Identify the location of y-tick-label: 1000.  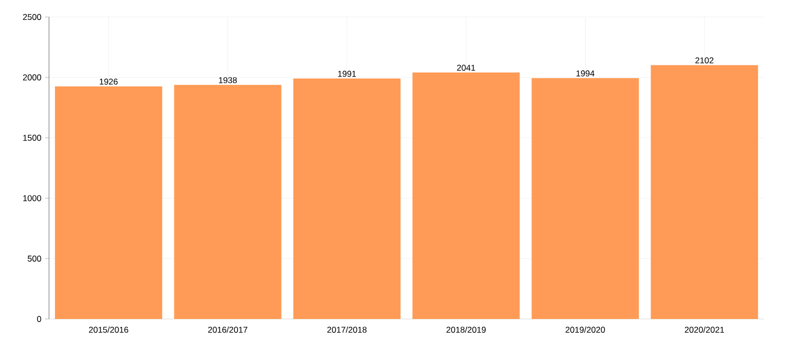
(32, 198).